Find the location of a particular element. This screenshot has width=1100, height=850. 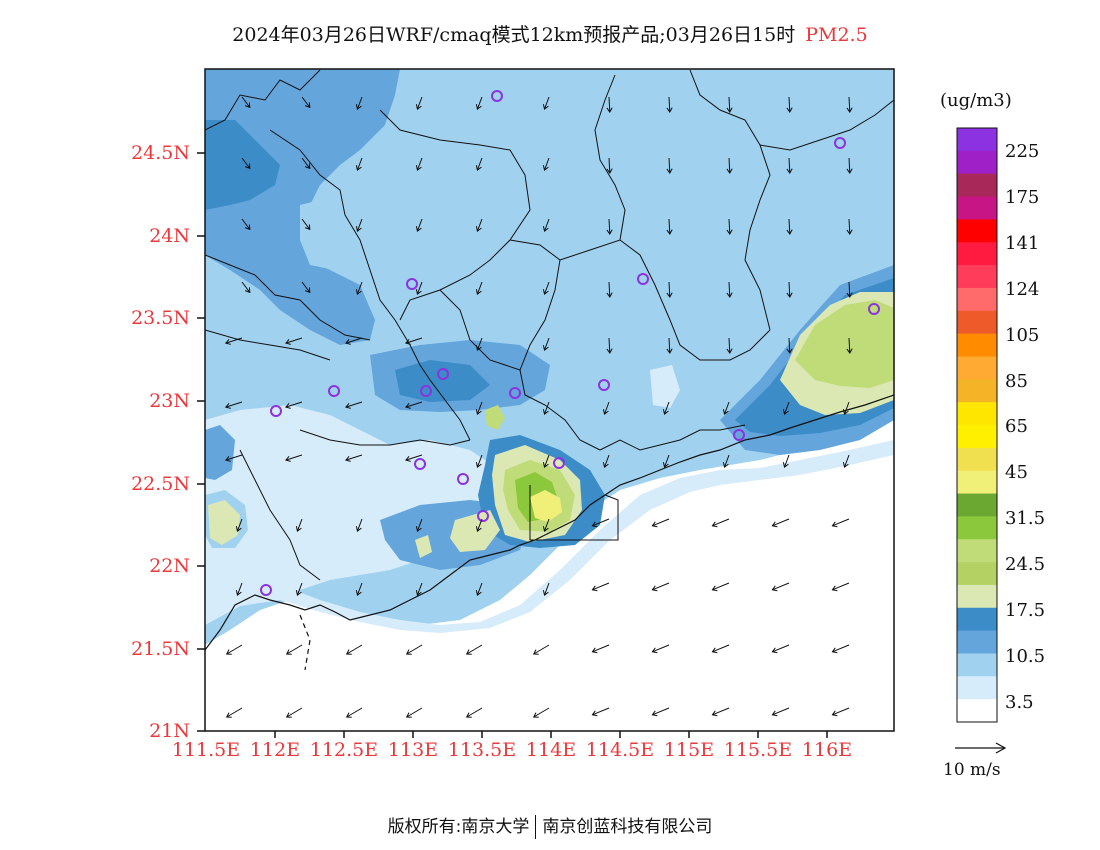

northwest-dark-zone is located at coordinates (242, 165).